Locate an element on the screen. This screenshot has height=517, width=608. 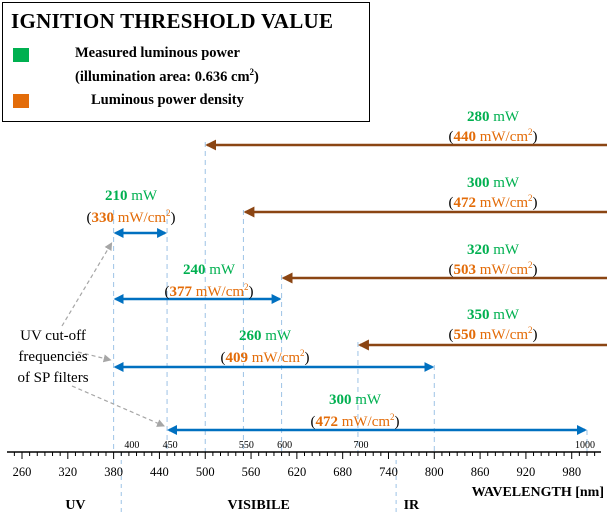
longpass-700-power-label: 350 mW is located at coordinates (493, 315).